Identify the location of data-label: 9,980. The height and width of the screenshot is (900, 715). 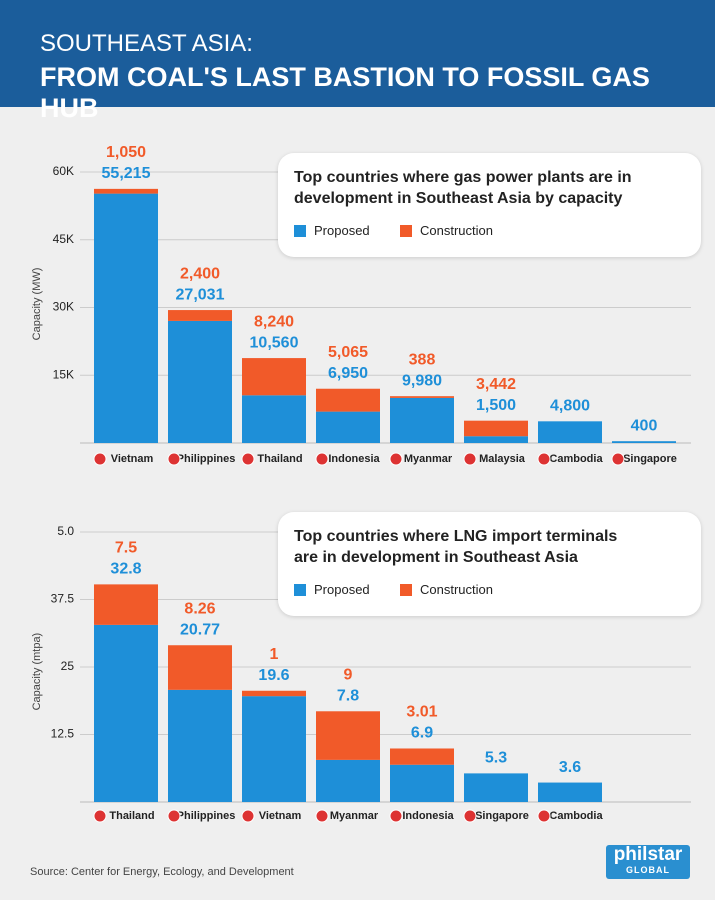
(422, 380).